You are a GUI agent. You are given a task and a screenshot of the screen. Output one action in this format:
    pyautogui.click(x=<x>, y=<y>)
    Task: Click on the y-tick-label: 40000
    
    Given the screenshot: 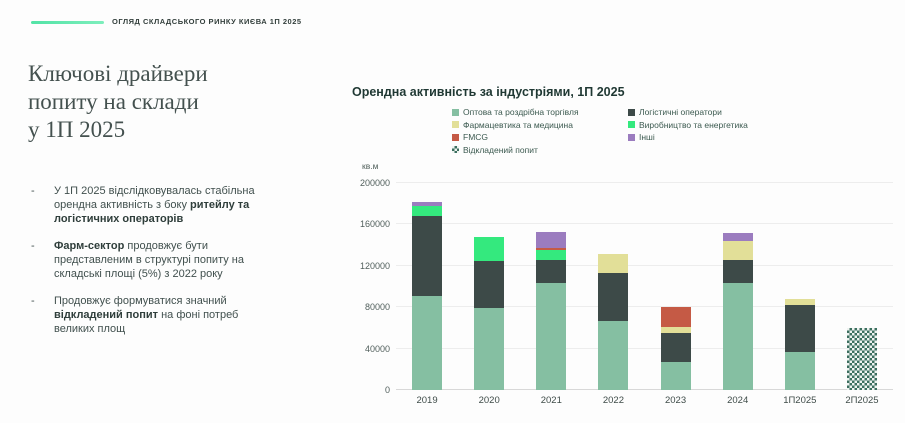 What is the action you would take?
    pyautogui.click(x=377, y=348)
    